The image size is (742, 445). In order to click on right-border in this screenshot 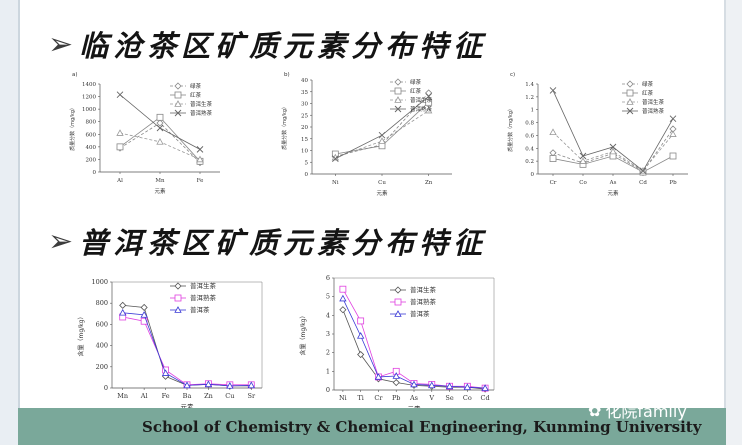, I will do `click(733, 222)`.